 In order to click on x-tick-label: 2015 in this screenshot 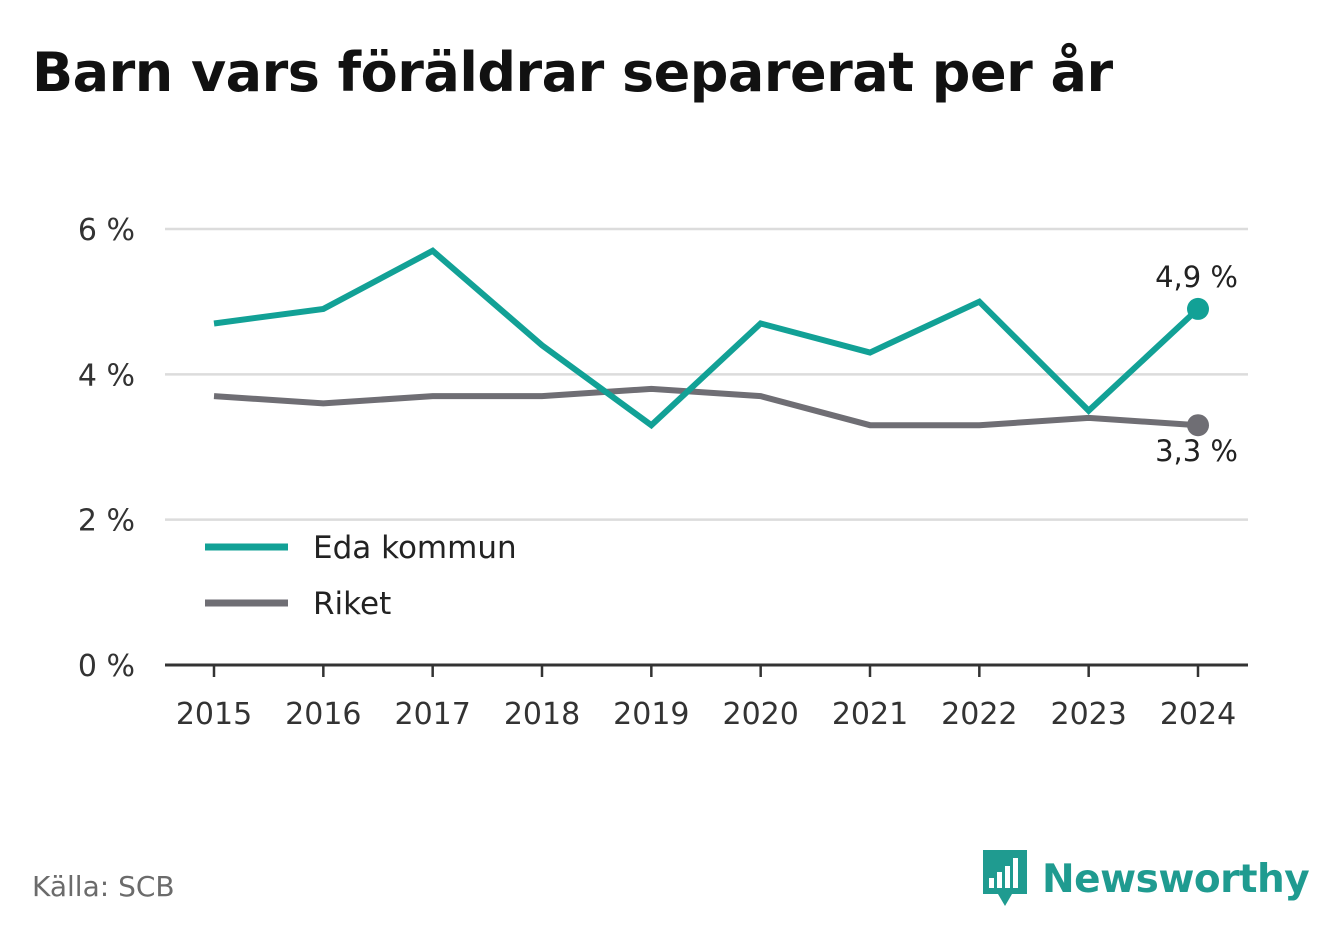, I will do `click(214, 714)`.